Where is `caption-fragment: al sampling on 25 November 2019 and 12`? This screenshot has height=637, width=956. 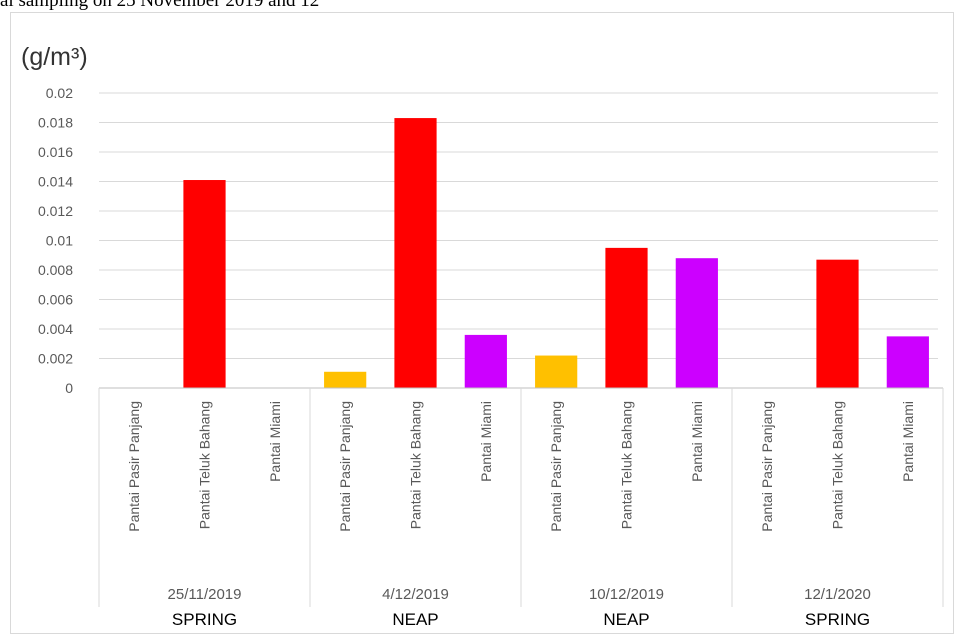 caption-fragment: al sampling on 25 November 2019 and 12 is located at coordinates (160, 5).